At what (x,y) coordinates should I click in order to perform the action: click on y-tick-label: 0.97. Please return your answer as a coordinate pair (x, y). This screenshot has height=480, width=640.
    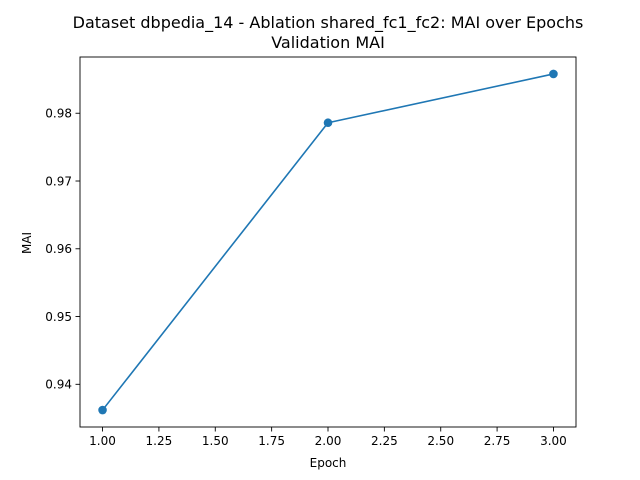
    Looking at the image, I should click on (58, 181).